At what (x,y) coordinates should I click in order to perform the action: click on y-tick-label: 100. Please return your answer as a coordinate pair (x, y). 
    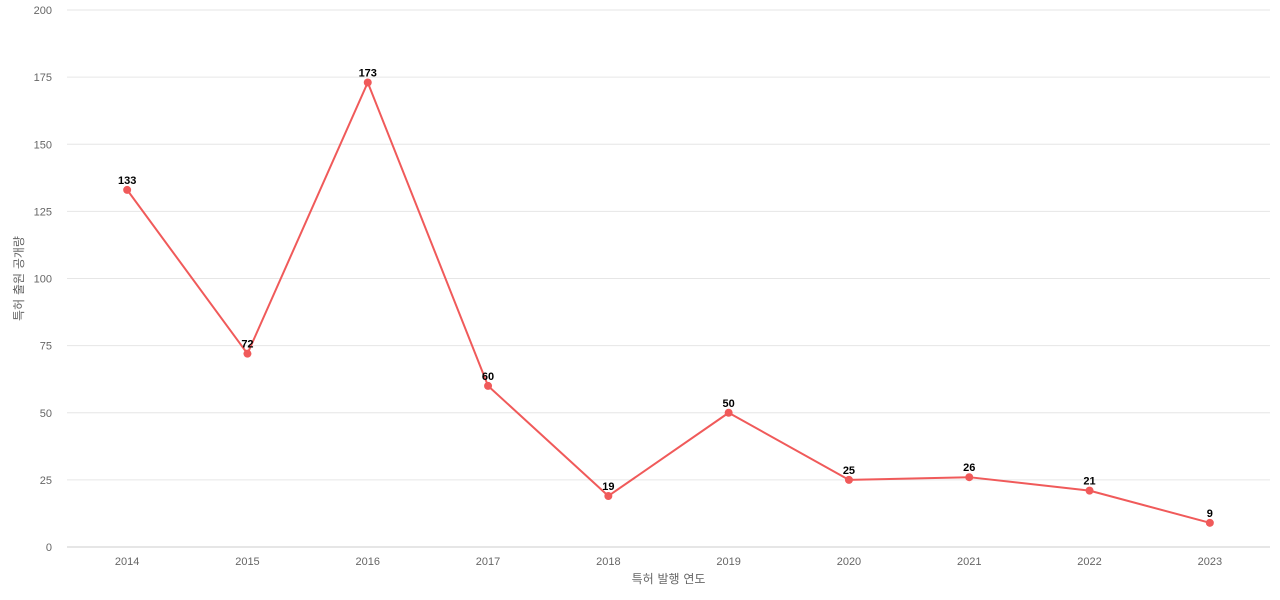
    Looking at the image, I should click on (43, 280).